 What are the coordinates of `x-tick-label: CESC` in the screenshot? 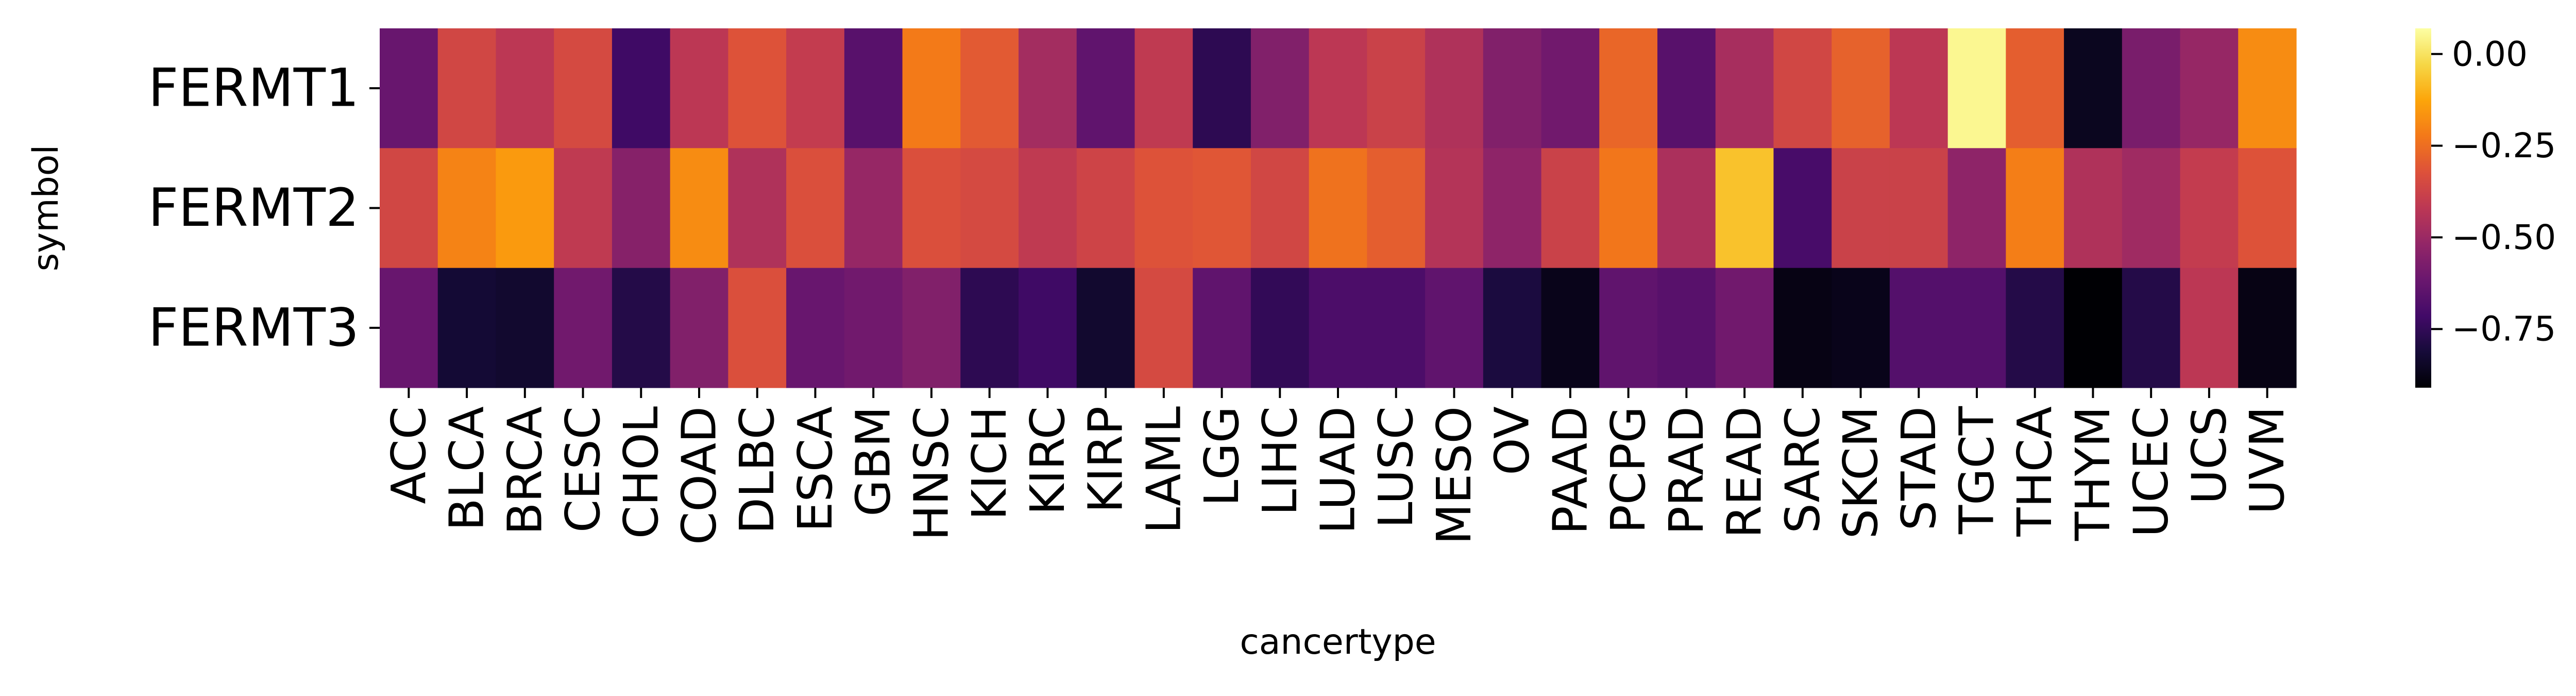 It's located at (583, 469).